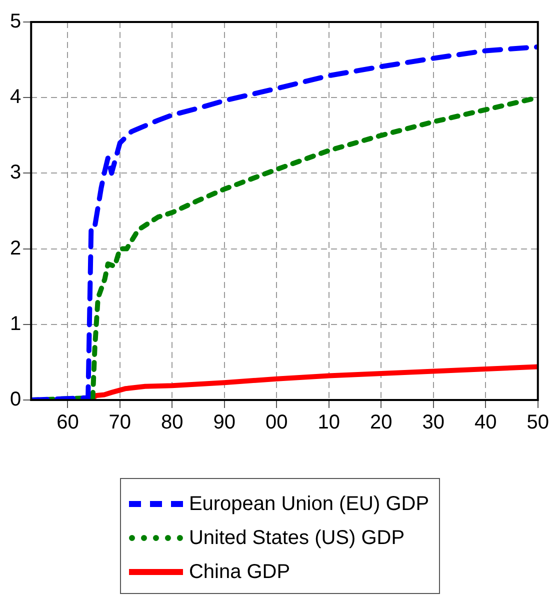 Image resolution: width=560 pixels, height=616 pixels. What do you see at coordinates (16, 97) in the screenshot?
I see `y-tick-label: 4` at bounding box center [16, 97].